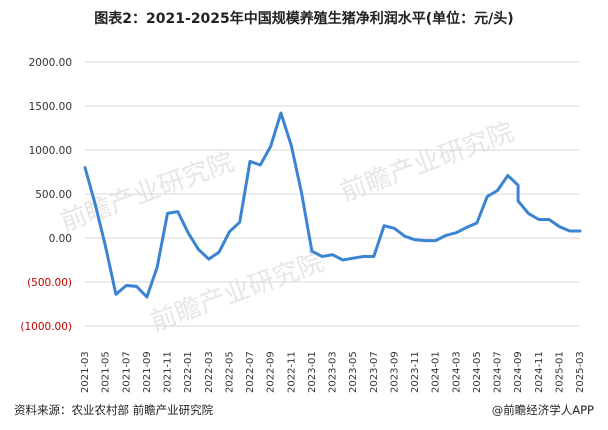 The image size is (608, 430). I want to click on x-tick-label: 2022-01, so click(188, 372).